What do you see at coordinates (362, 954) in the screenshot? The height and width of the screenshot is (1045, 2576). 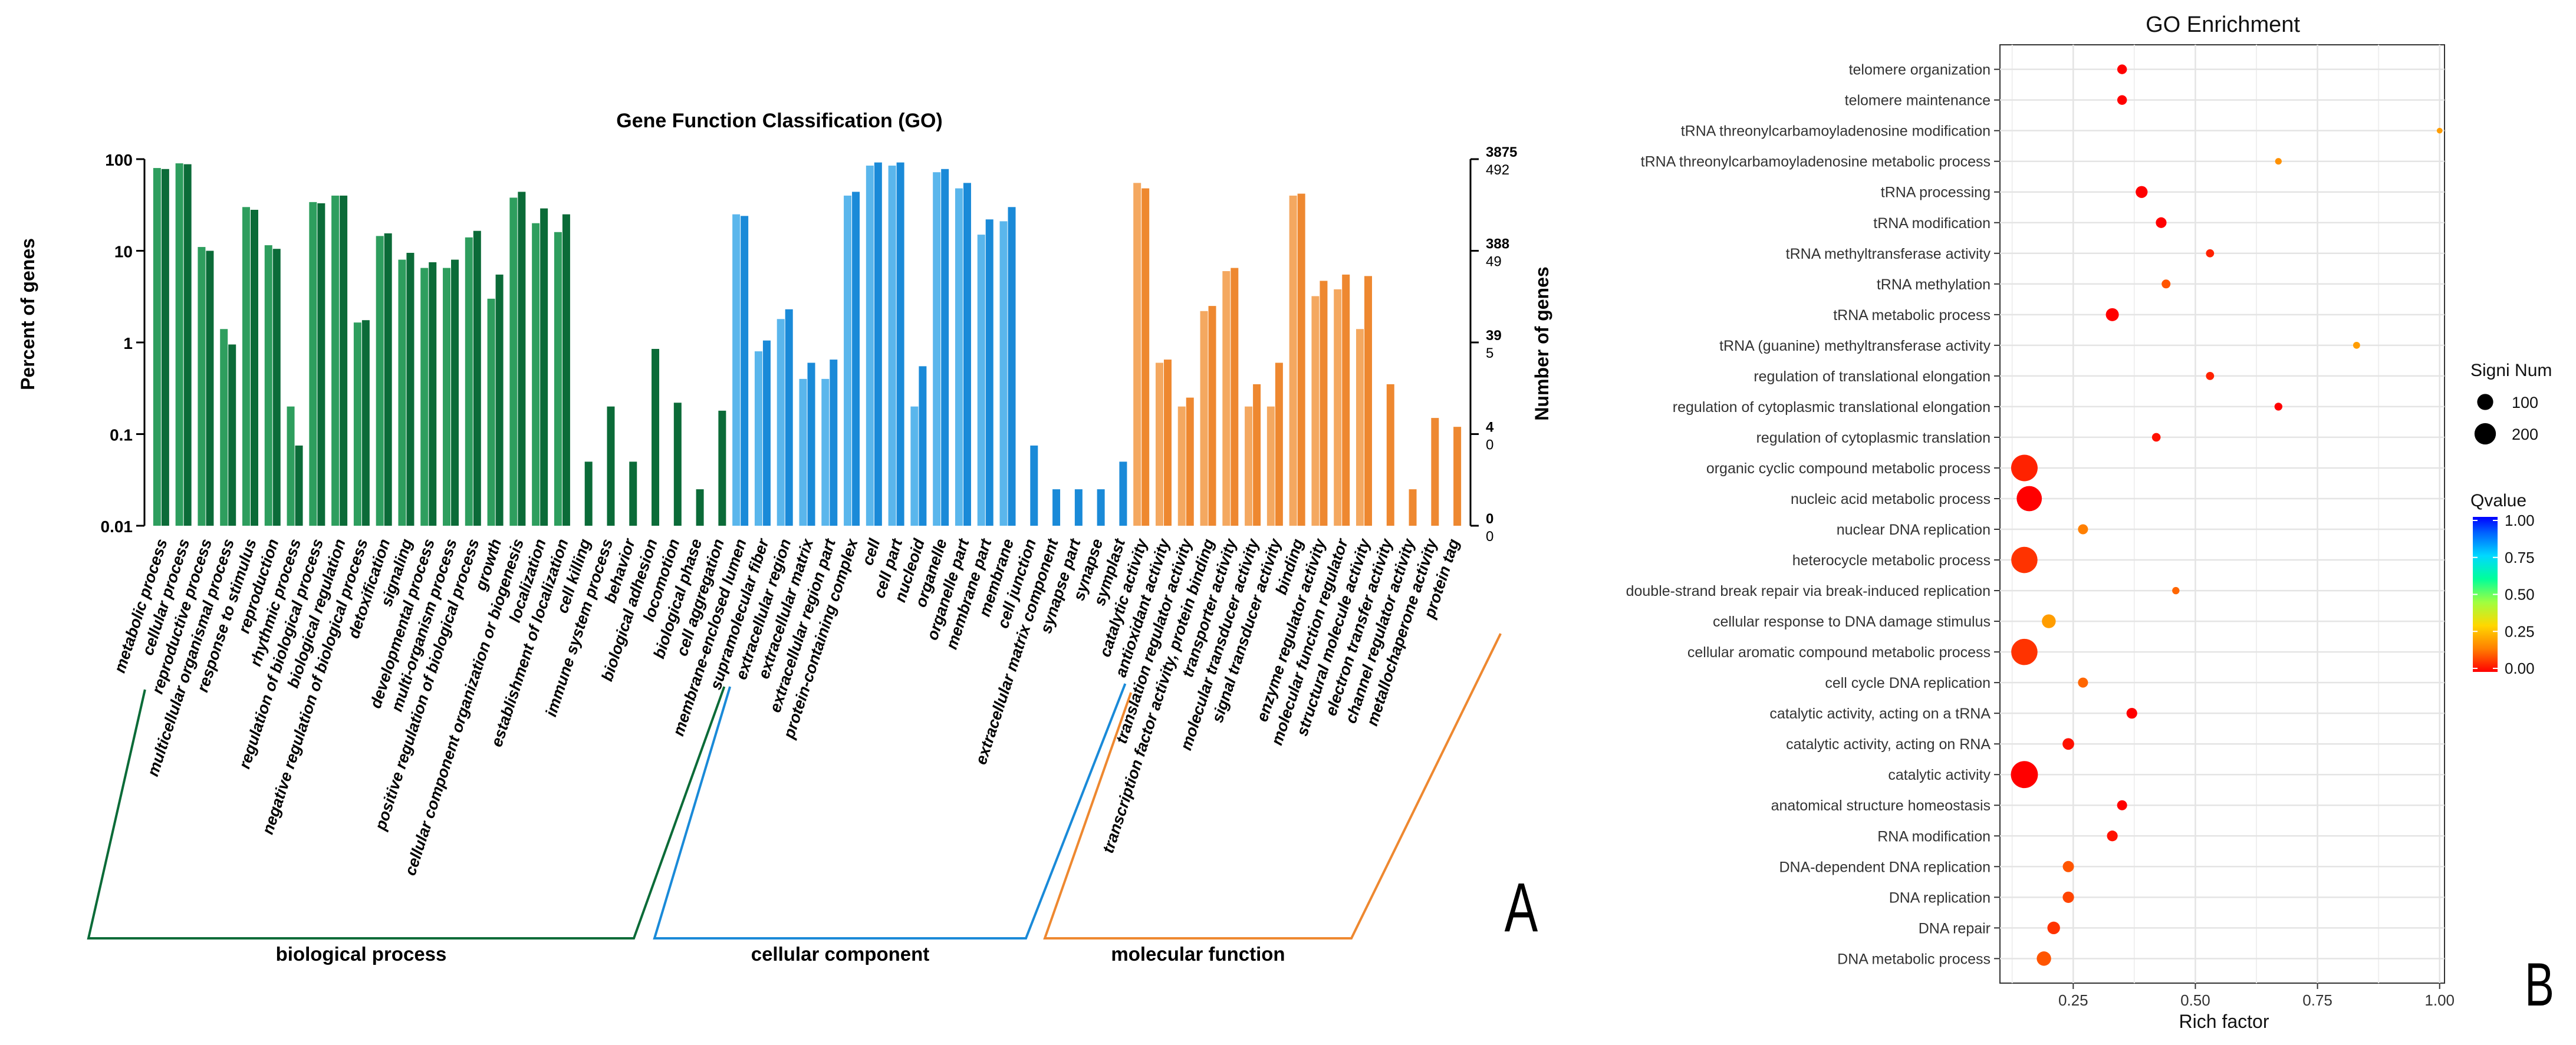 I see `group-label: biological process` at bounding box center [362, 954].